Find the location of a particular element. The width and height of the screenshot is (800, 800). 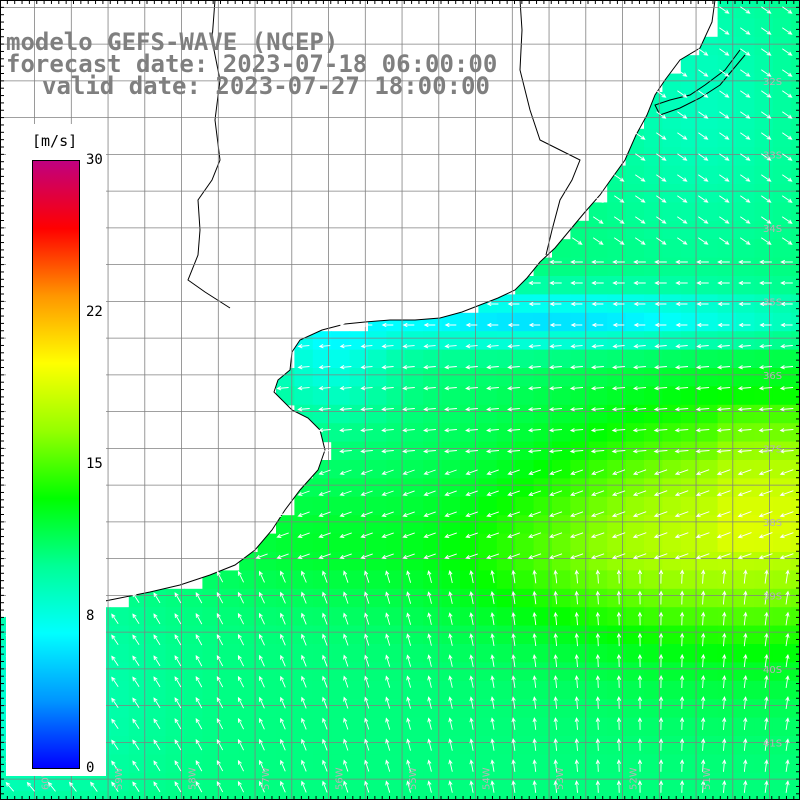

latitude-label: 34S is located at coordinates (772, 229).